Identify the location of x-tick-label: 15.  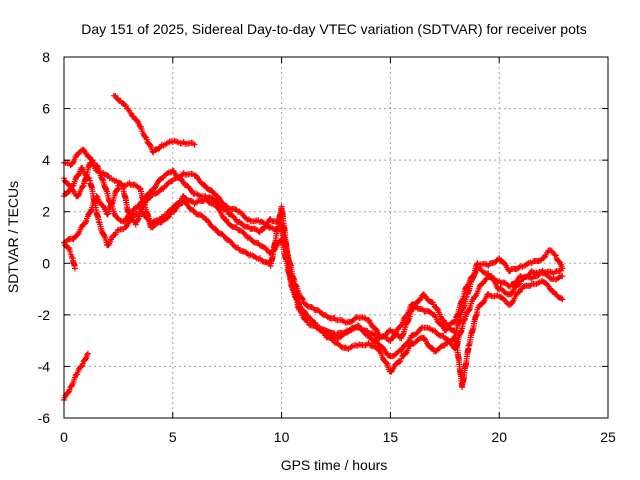
(391, 437).